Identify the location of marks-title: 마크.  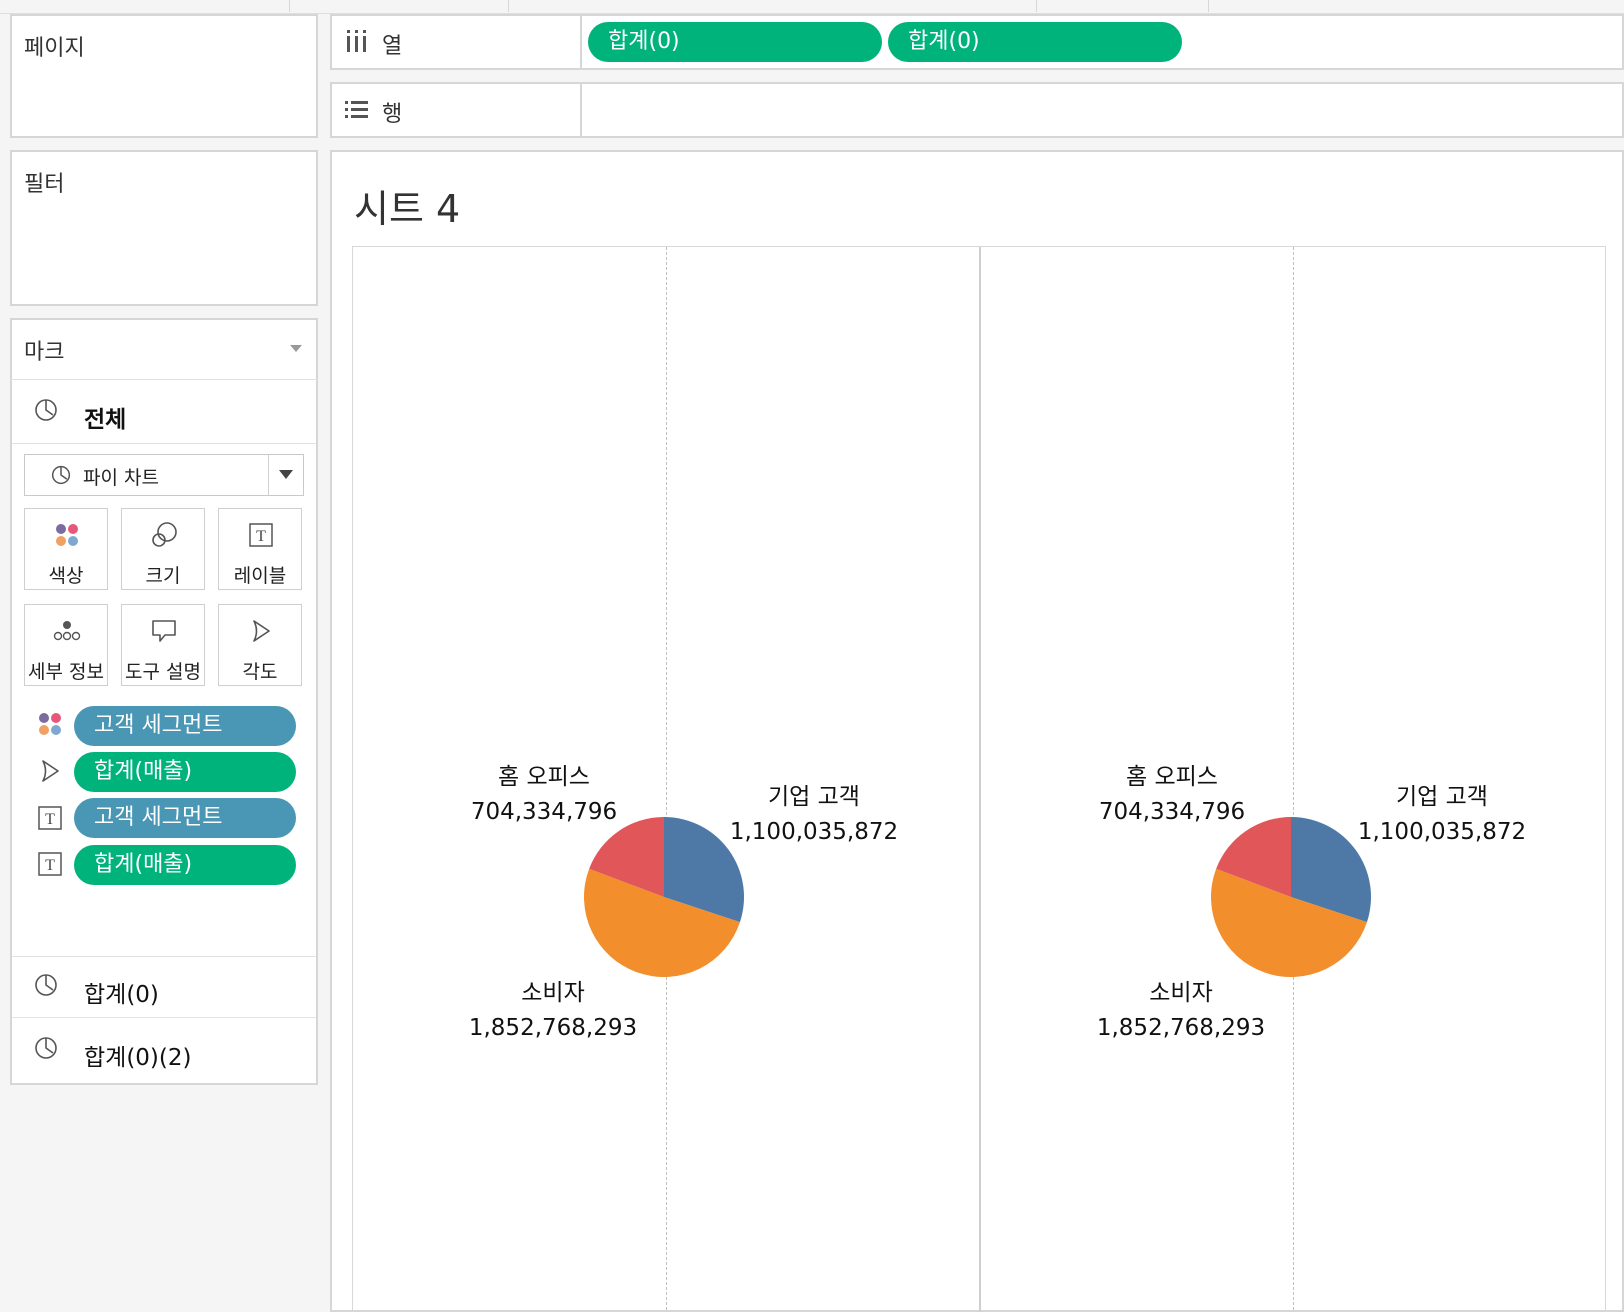
(44, 352).